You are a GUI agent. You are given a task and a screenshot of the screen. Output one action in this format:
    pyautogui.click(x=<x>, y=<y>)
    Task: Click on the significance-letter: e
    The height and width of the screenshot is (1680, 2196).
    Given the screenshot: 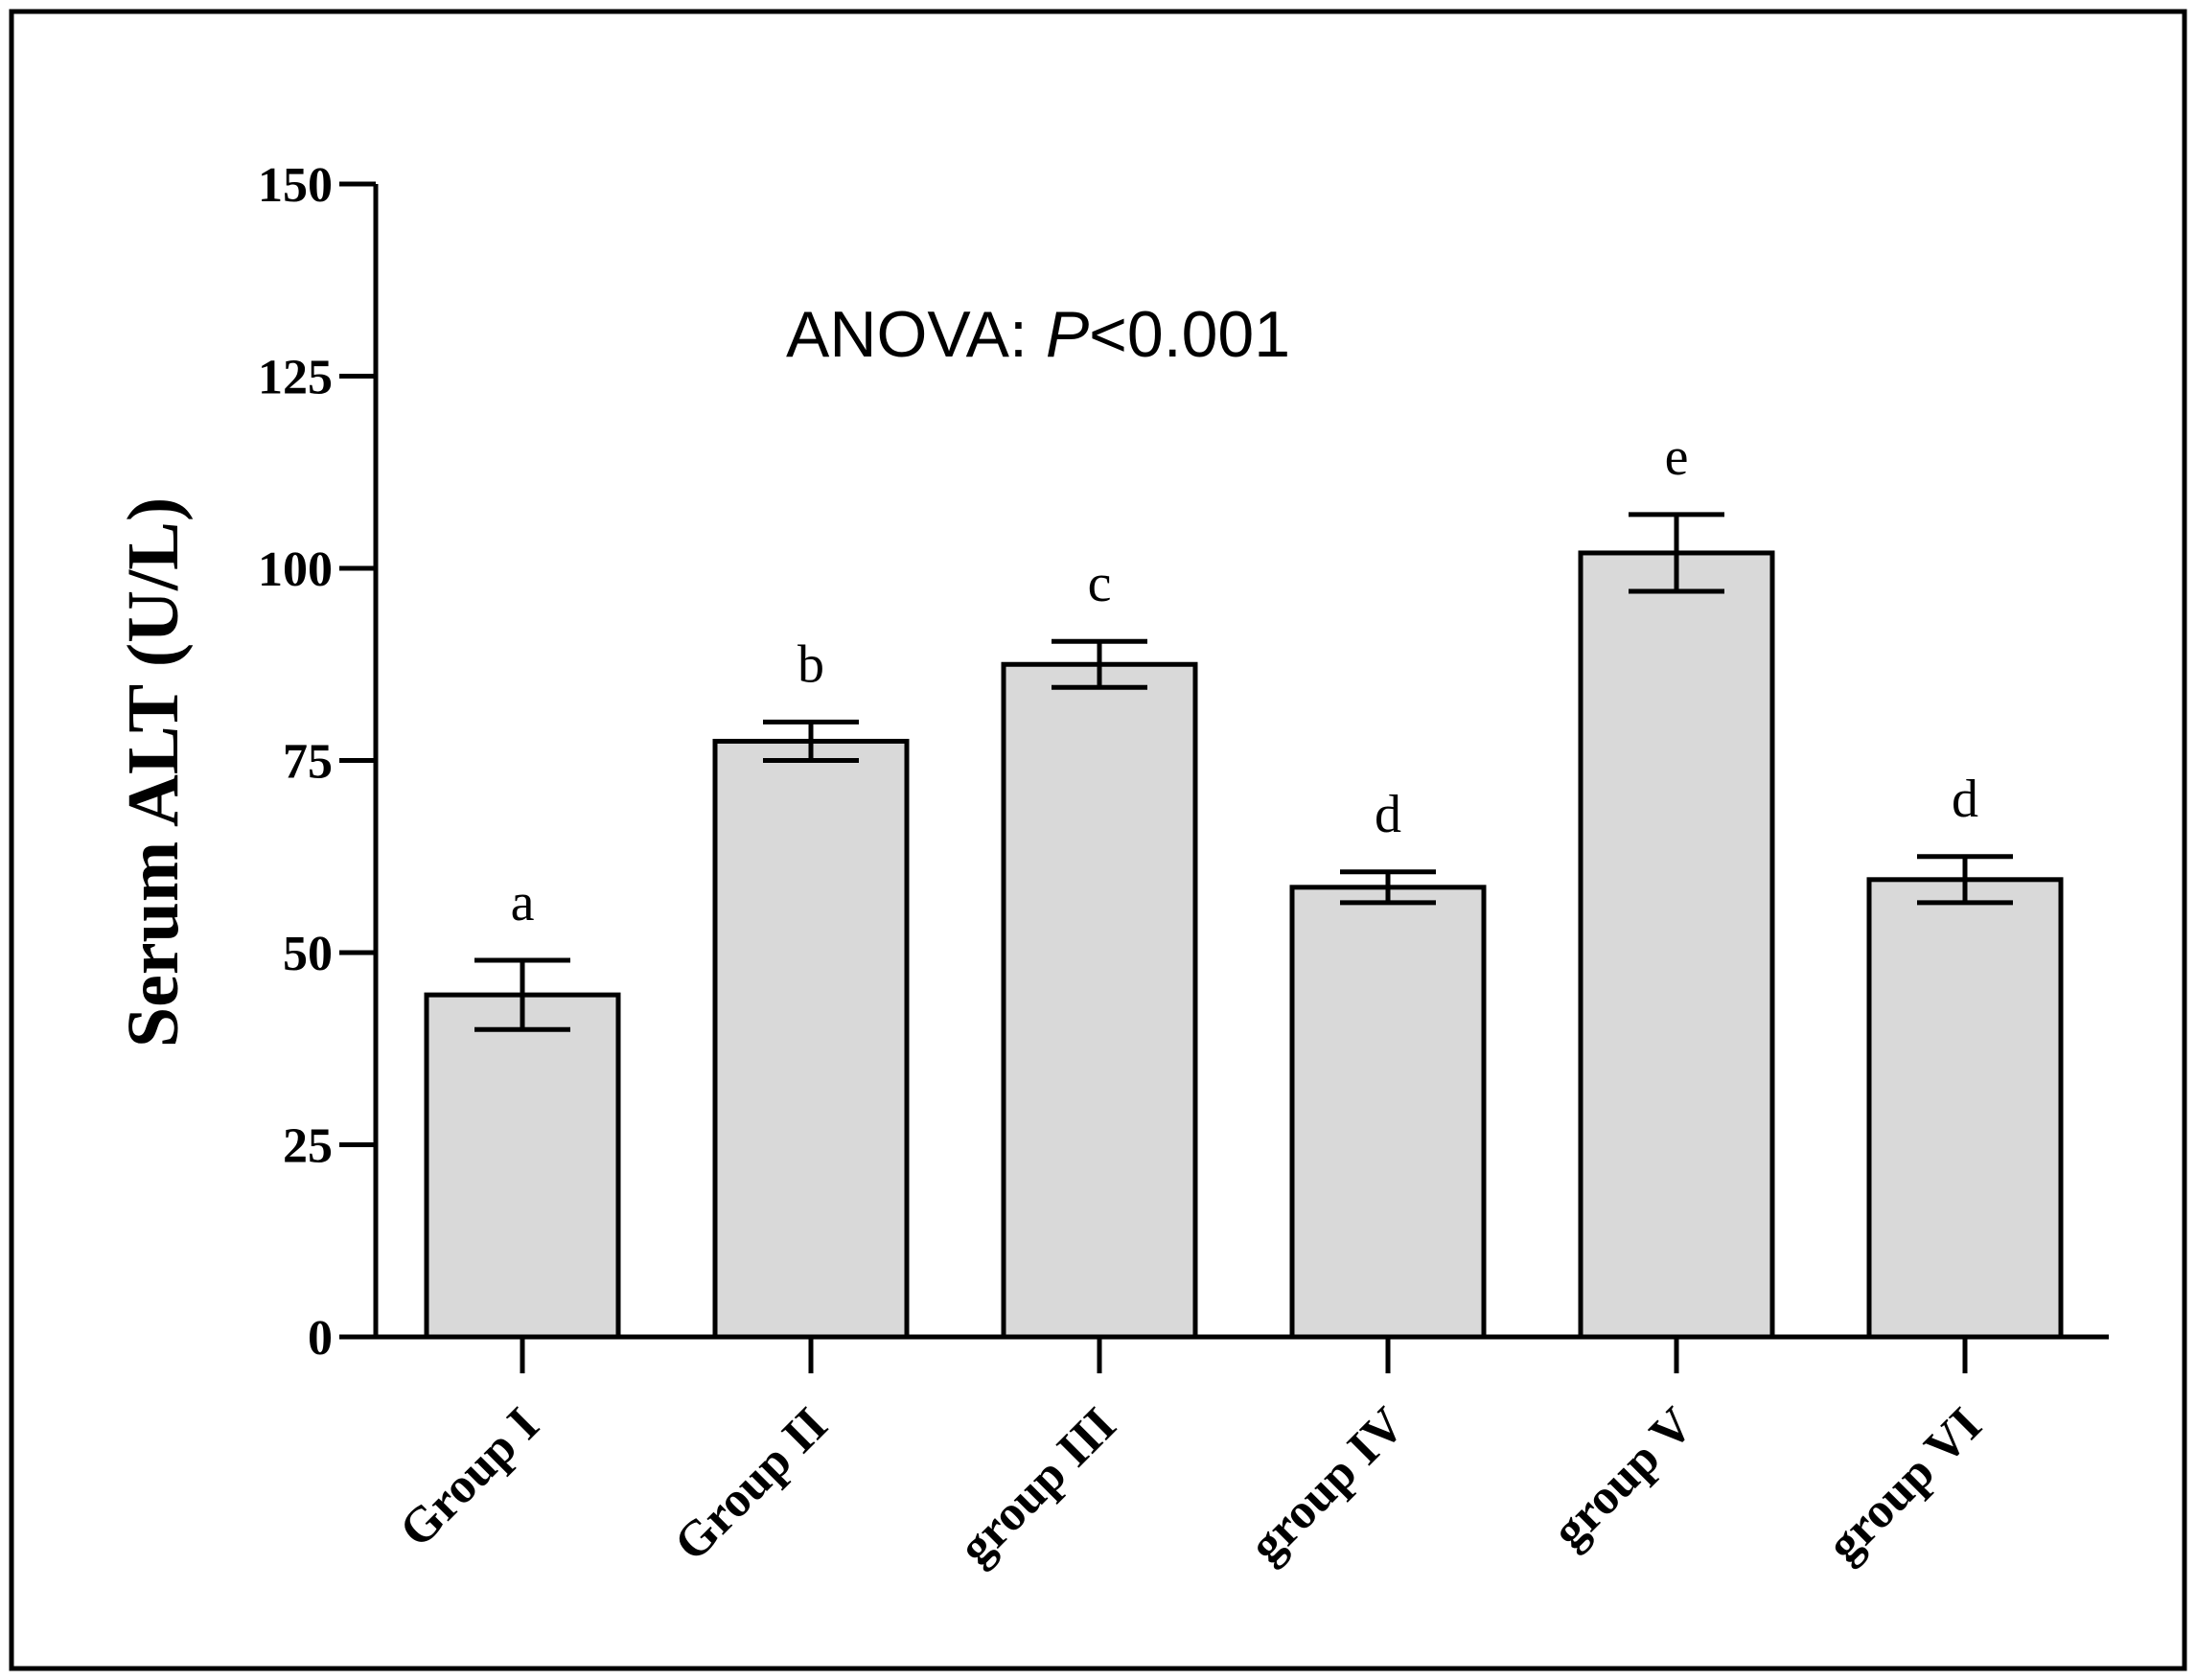 What is the action you would take?
    pyautogui.click(x=1677, y=457)
    